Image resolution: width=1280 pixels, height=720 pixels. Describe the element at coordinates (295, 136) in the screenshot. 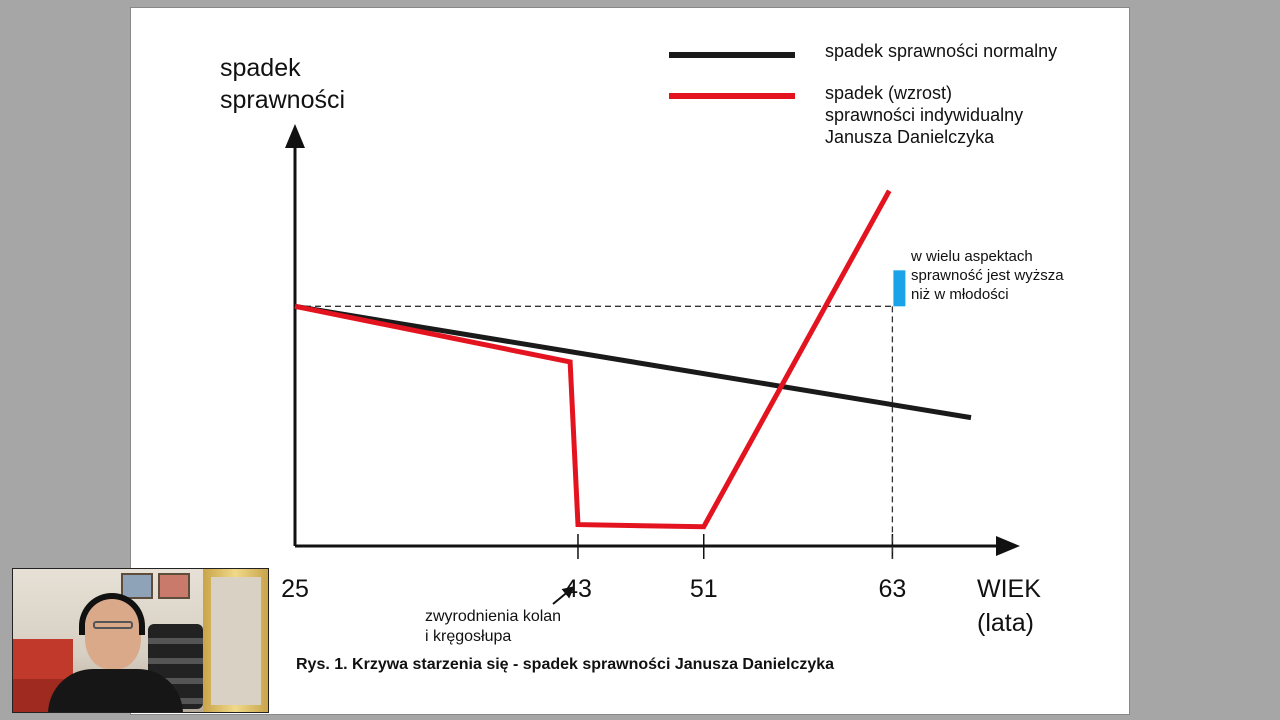

I see `y-axis-arrow` at that location.